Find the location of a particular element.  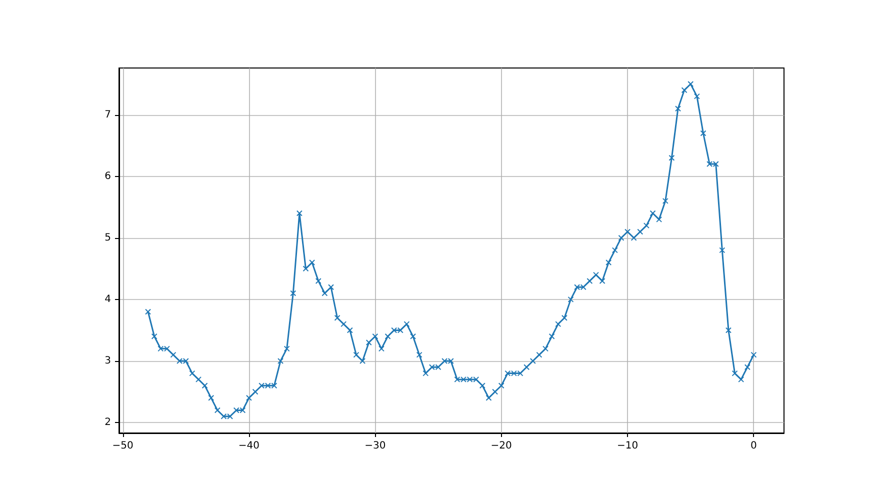

x-tick-label: −50 is located at coordinates (123, 446).